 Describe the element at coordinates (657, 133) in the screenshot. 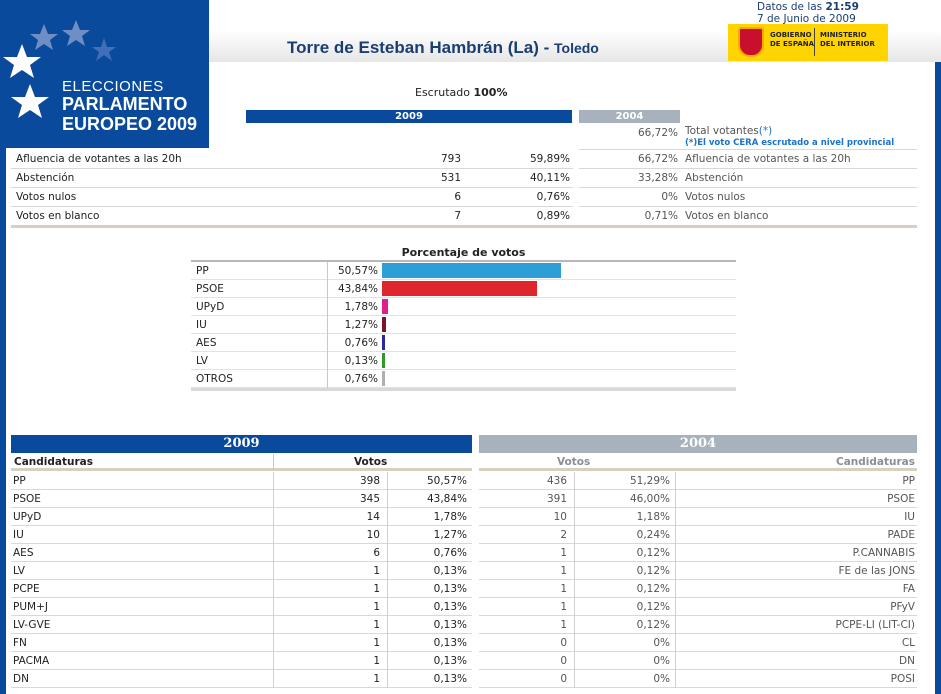

I see `total-pct-2004: 66,72%` at that location.